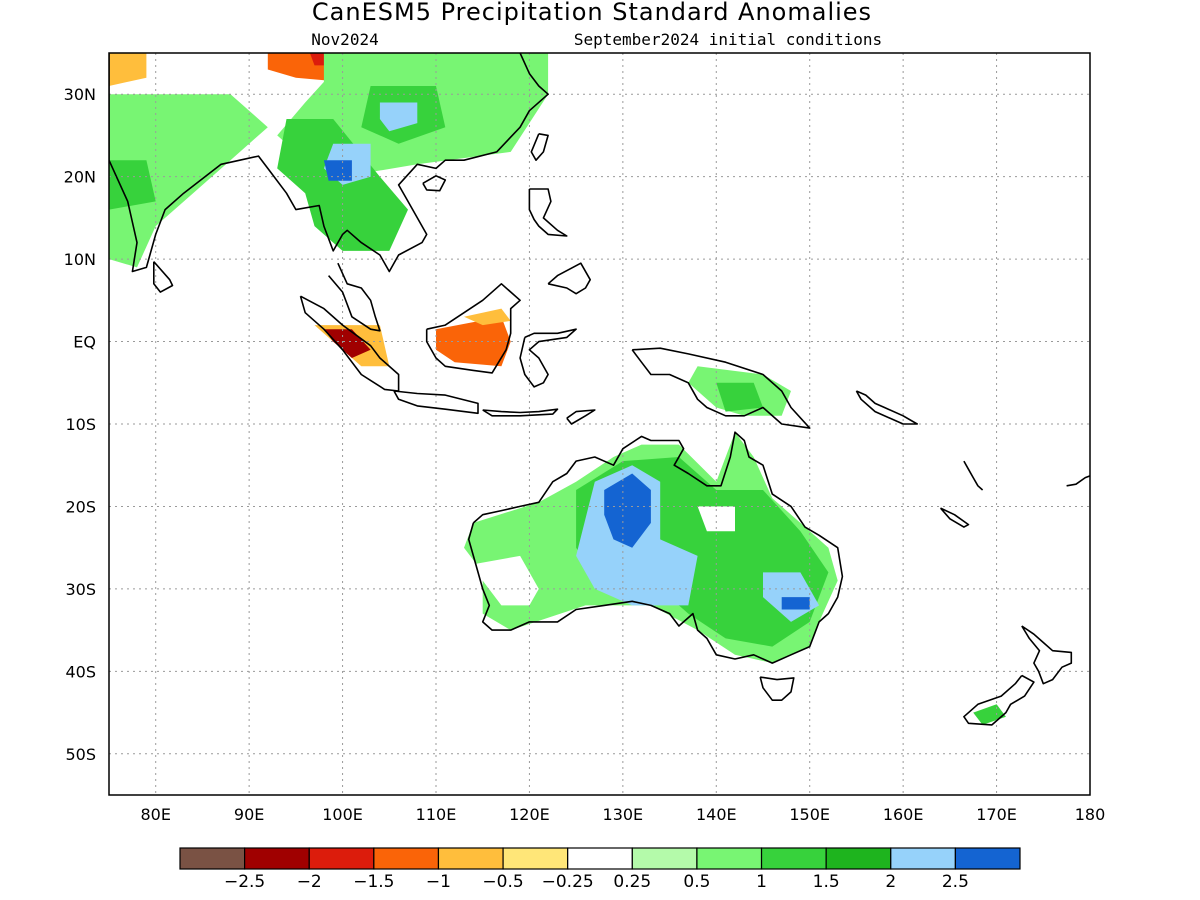  I want to click on coastline-india, so click(329, 163).